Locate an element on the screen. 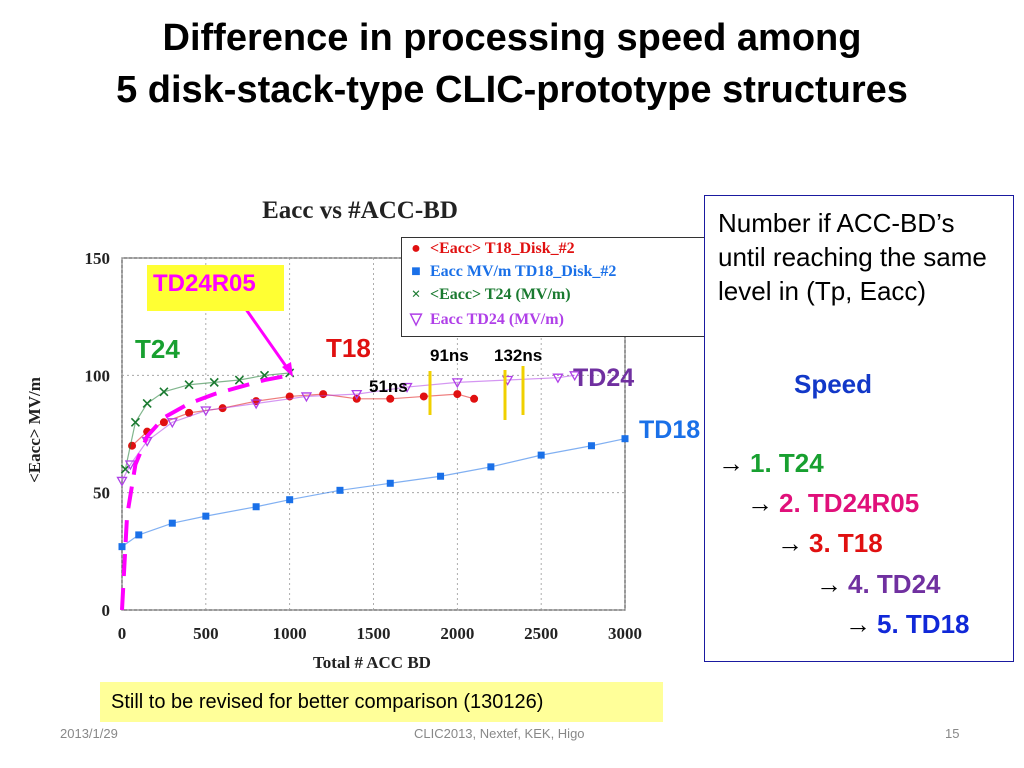 This screenshot has height=768, width=1024. label-t24: T24 is located at coordinates (157, 349).